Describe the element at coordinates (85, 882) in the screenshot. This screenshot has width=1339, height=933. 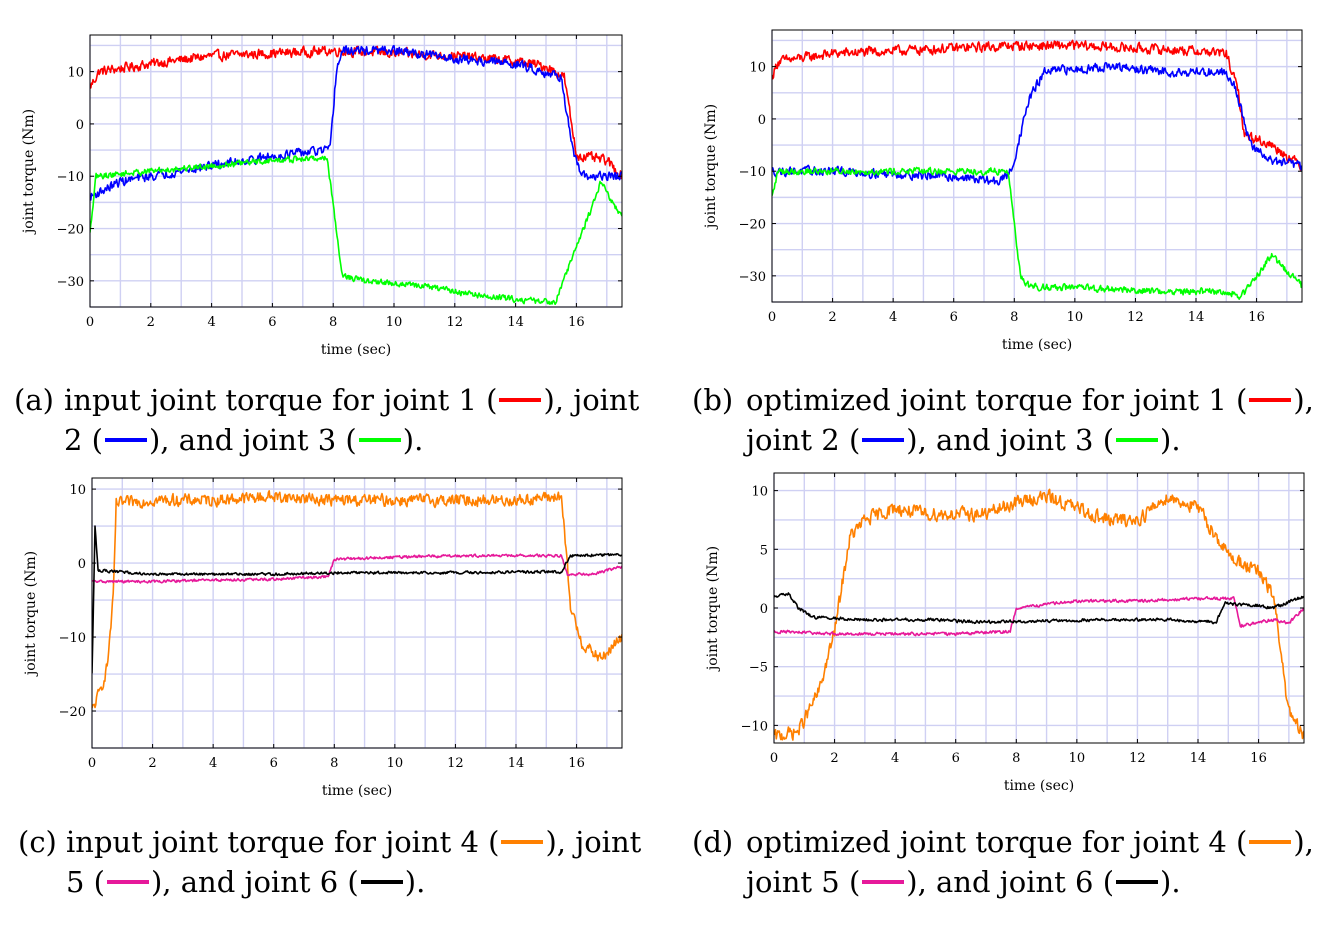
I see `caption-text: 5 (` at that location.